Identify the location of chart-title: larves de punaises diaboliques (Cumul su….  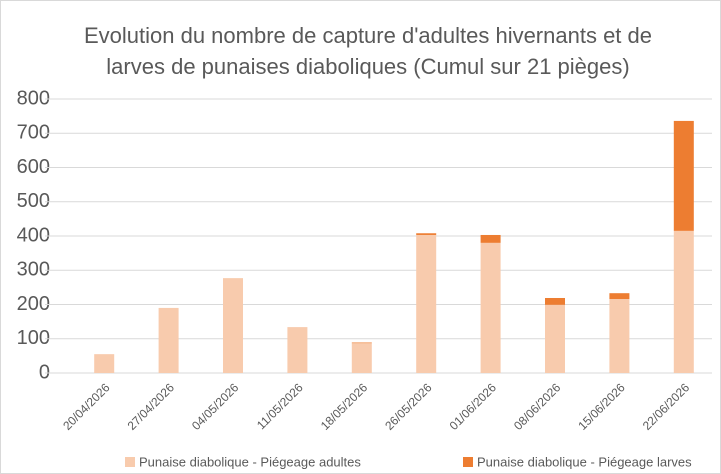
(367, 66).